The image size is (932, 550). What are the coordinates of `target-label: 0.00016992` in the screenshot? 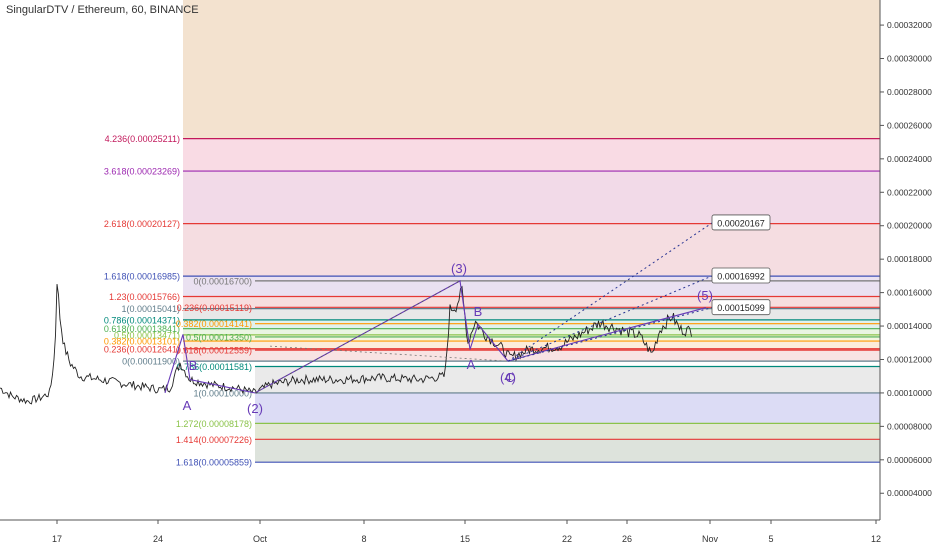 It's located at (741, 277).